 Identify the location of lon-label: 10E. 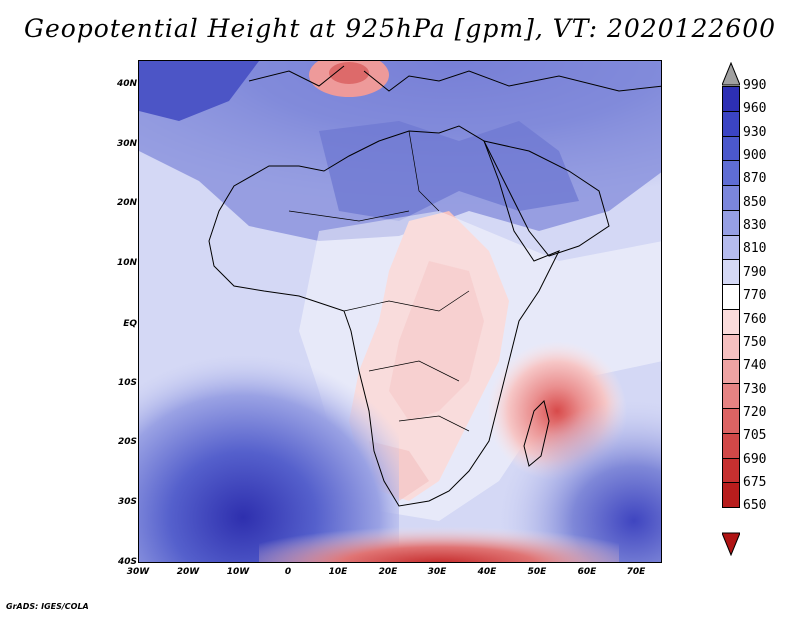
(338, 572).